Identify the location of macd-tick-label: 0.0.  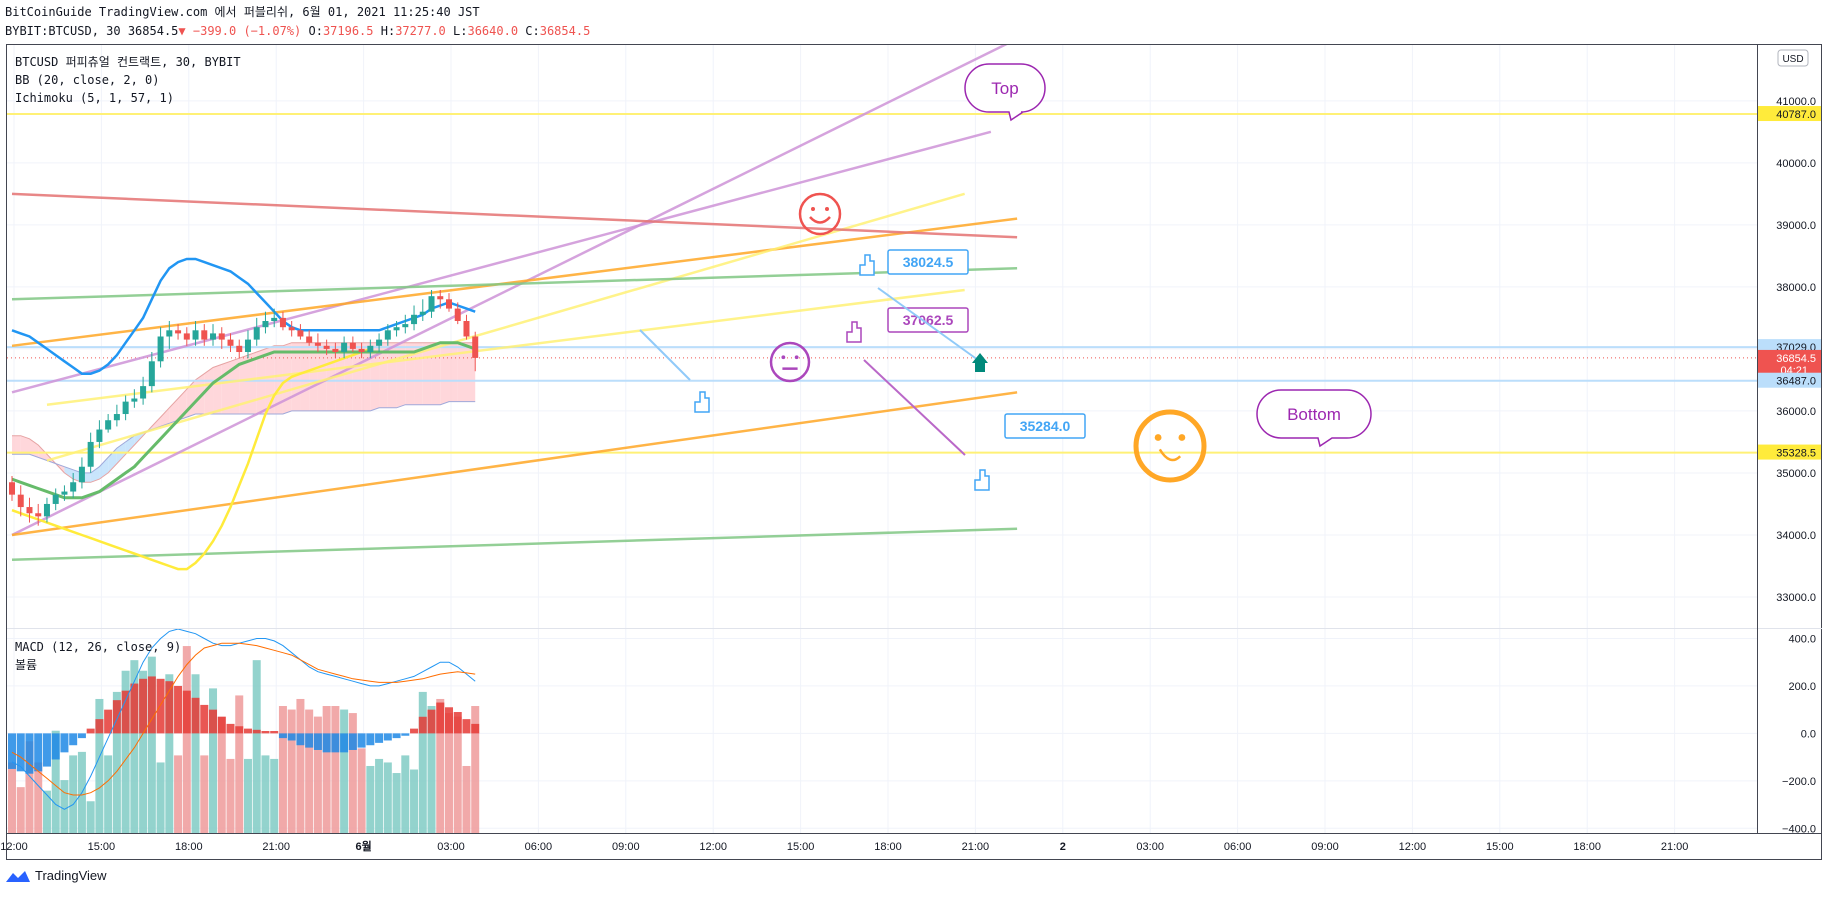
(1808, 734).